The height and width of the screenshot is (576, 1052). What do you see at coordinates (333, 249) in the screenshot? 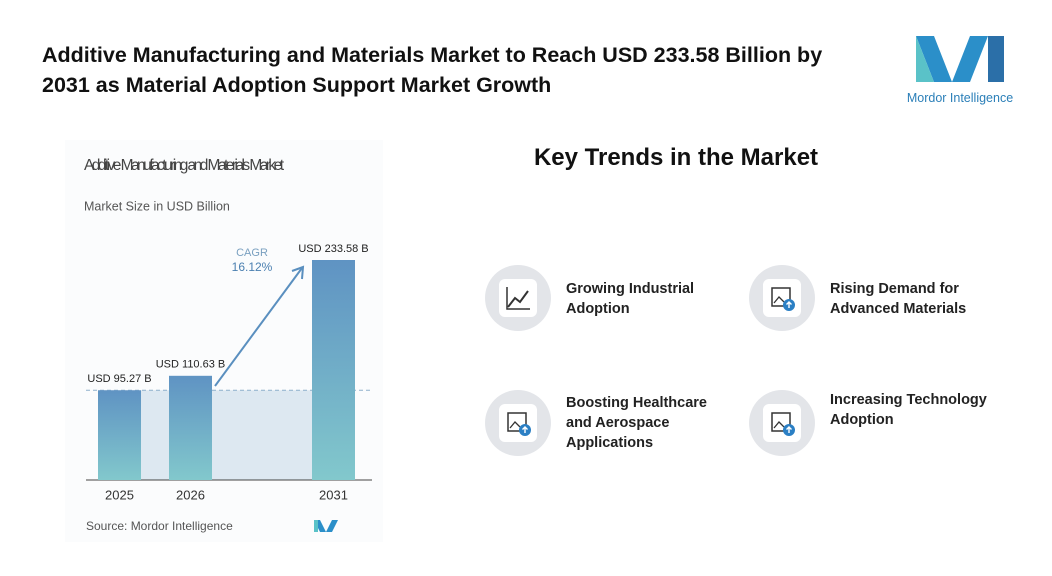
I see `value-label: USD 233.58 B` at bounding box center [333, 249].